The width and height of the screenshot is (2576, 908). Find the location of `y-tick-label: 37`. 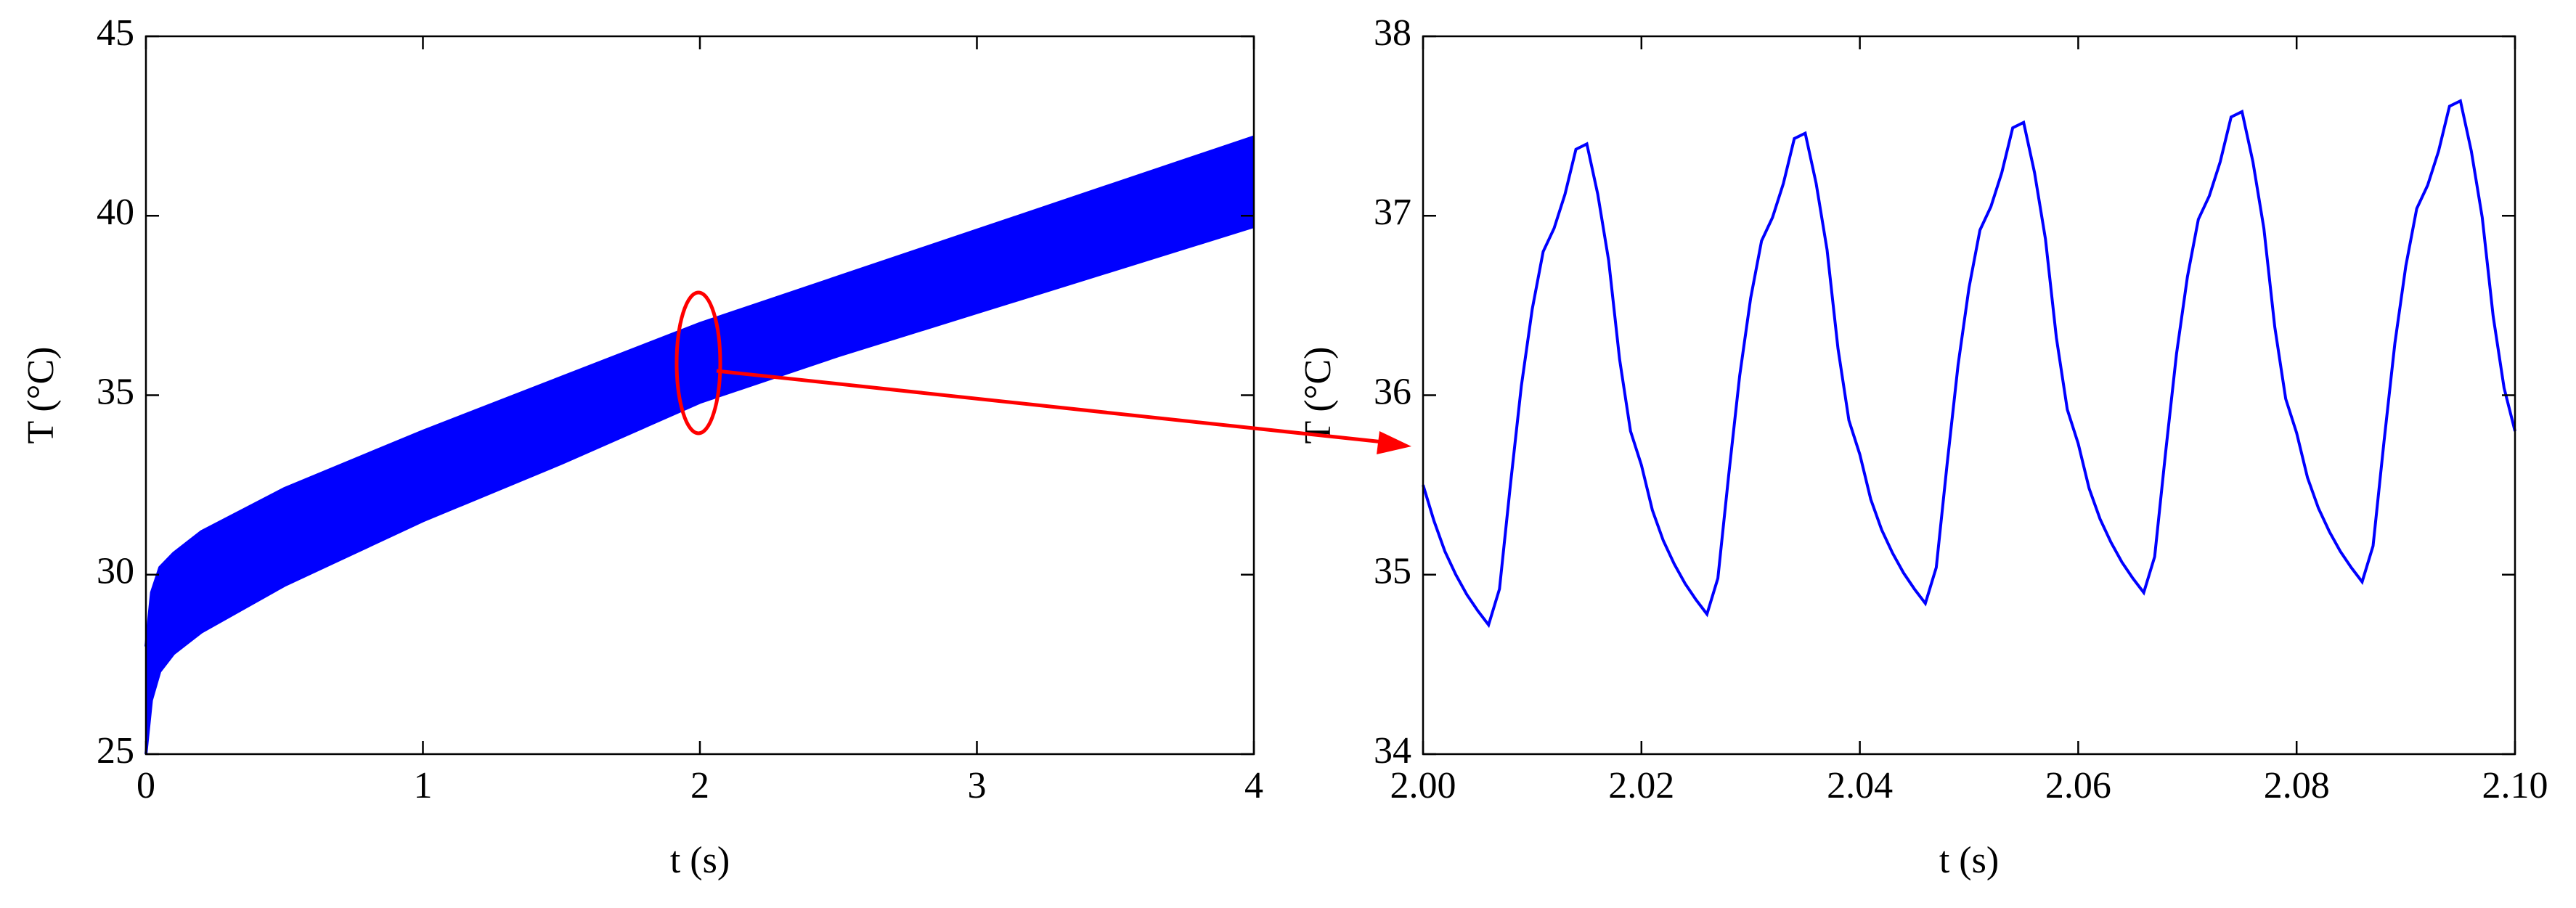

y-tick-label: 37 is located at coordinates (1392, 212).